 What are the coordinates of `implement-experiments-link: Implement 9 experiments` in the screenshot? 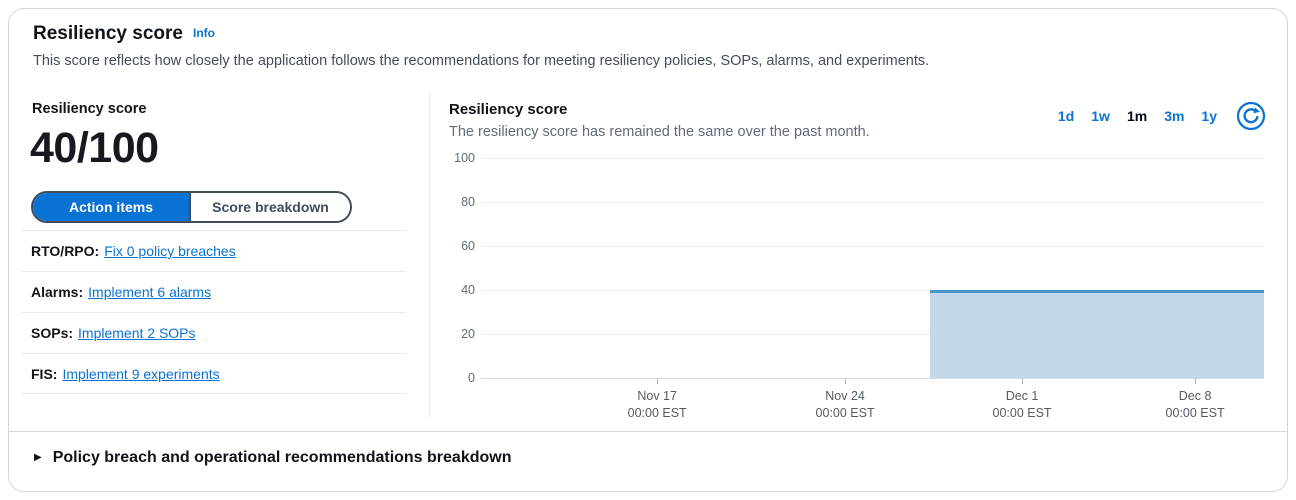 It's located at (141, 373).